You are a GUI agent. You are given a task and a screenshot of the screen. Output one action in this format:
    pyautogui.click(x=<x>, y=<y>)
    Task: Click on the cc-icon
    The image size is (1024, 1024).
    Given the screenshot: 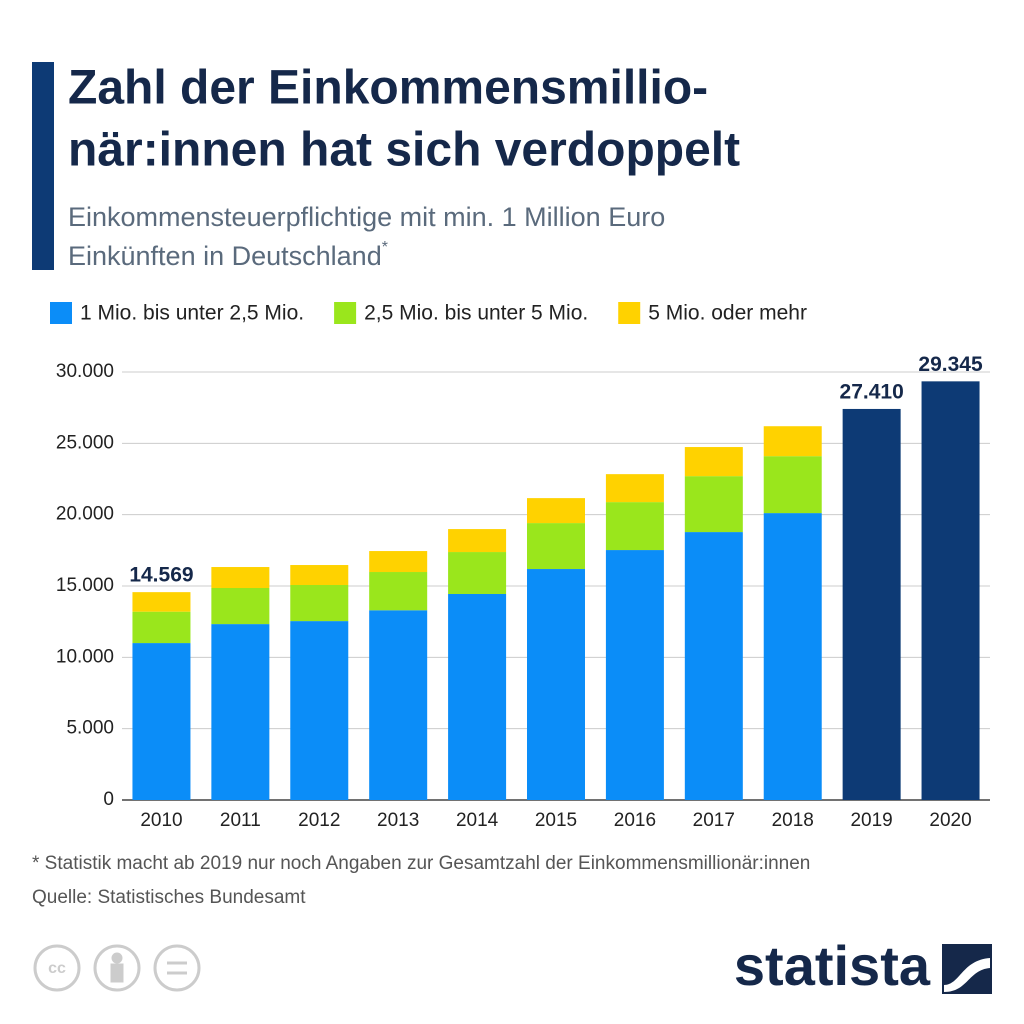 What is the action you would take?
    pyautogui.click(x=57, y=968)
    